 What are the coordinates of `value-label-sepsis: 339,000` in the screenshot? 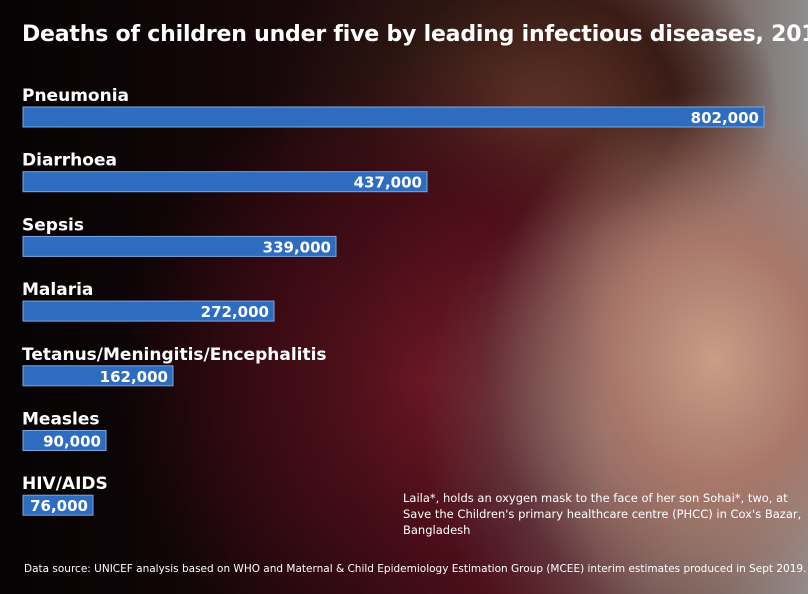 It's located at (297, 247).